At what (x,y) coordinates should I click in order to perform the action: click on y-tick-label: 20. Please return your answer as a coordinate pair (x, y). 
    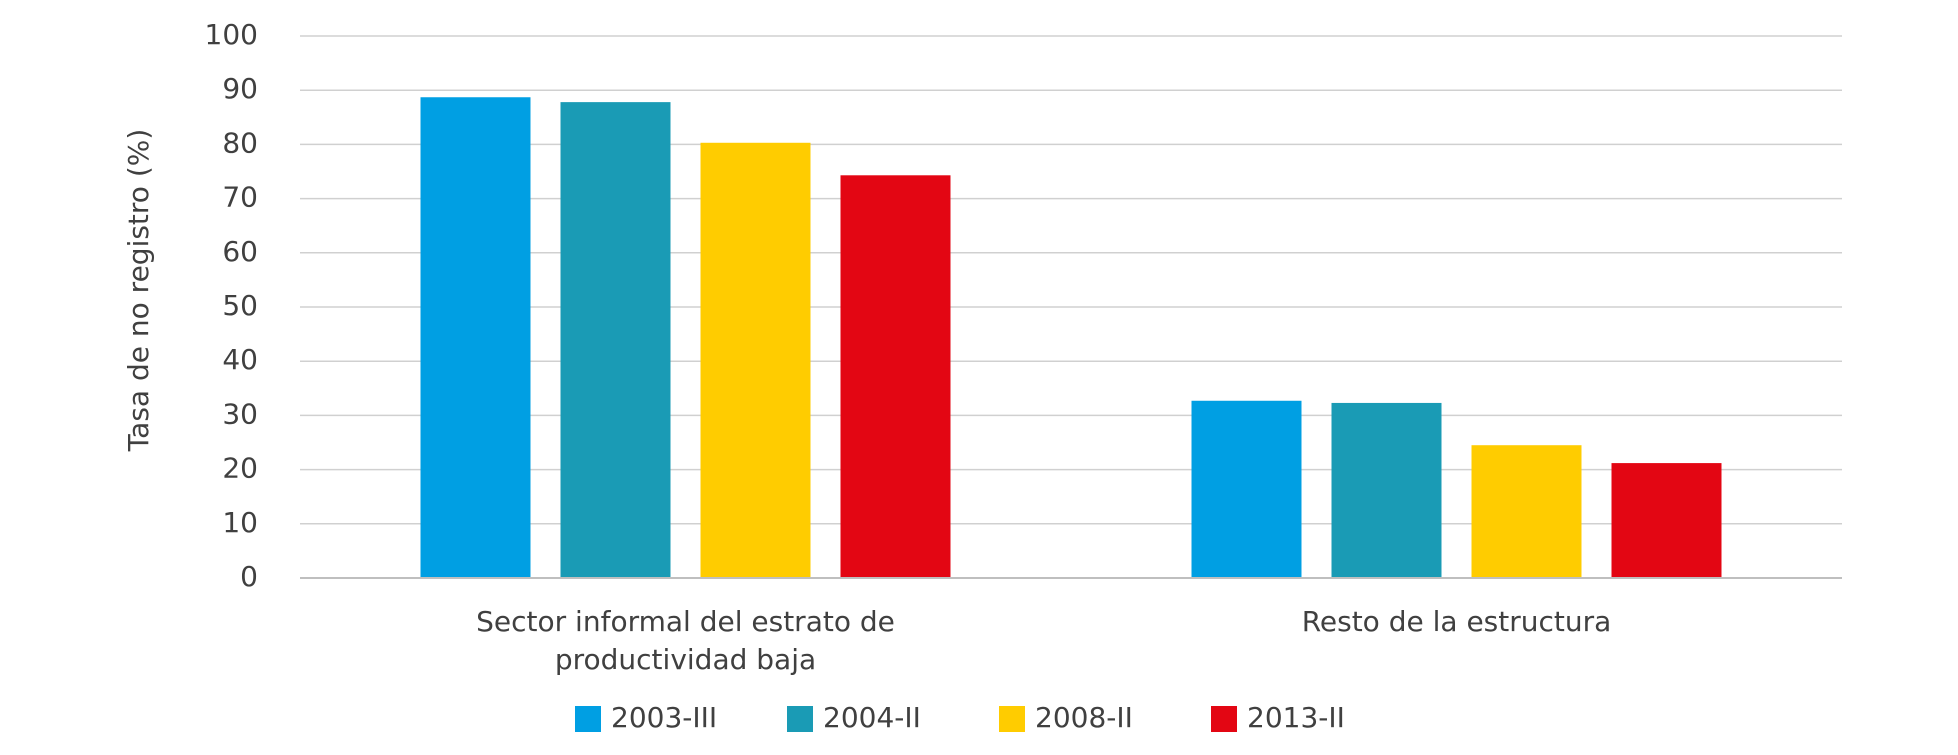
    Looking at the image, I should click on (240, 468).